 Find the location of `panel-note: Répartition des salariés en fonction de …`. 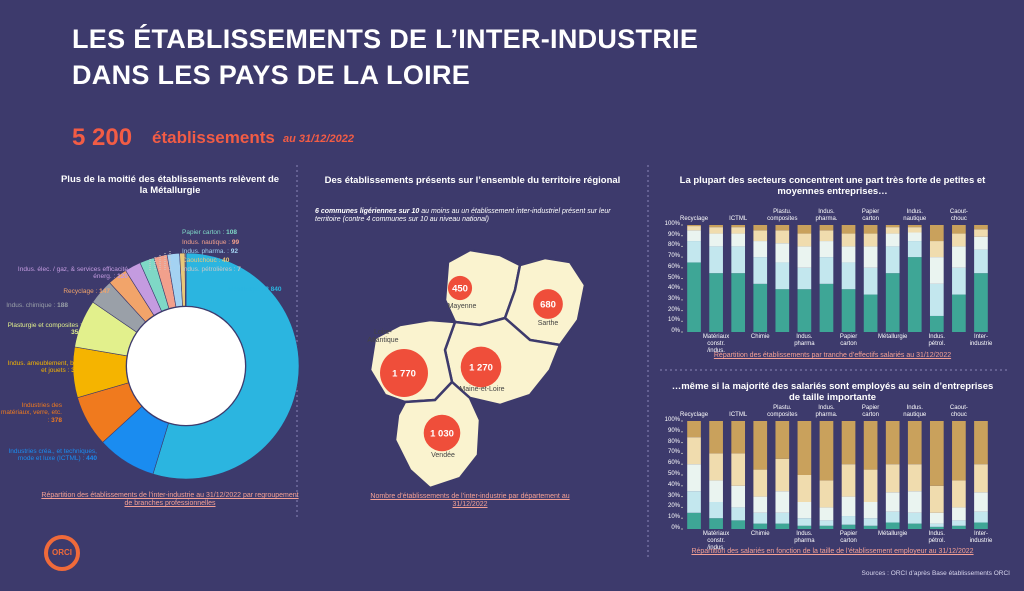

panel-note: Répartition des salariés en fonction de … is located at coordinates (832, 551).